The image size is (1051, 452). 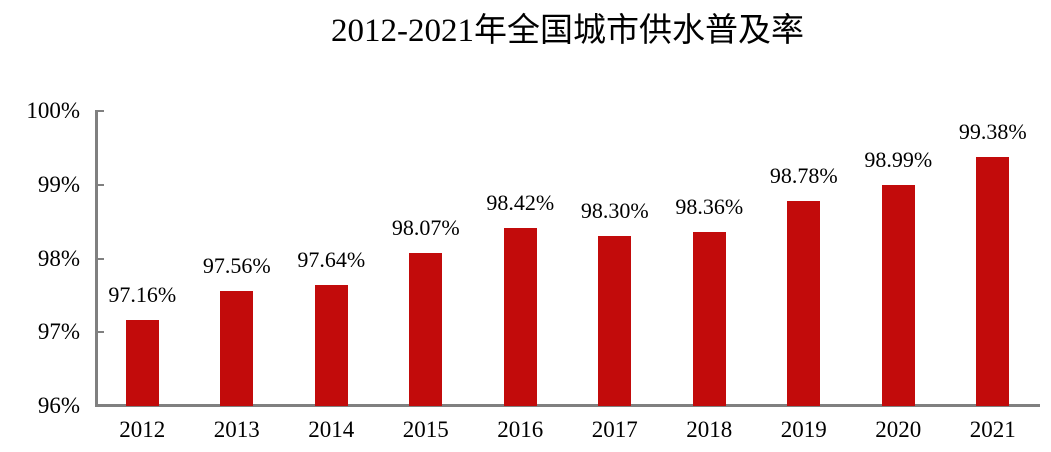 I want to click on bar-2019, so click(x=804, y=303).